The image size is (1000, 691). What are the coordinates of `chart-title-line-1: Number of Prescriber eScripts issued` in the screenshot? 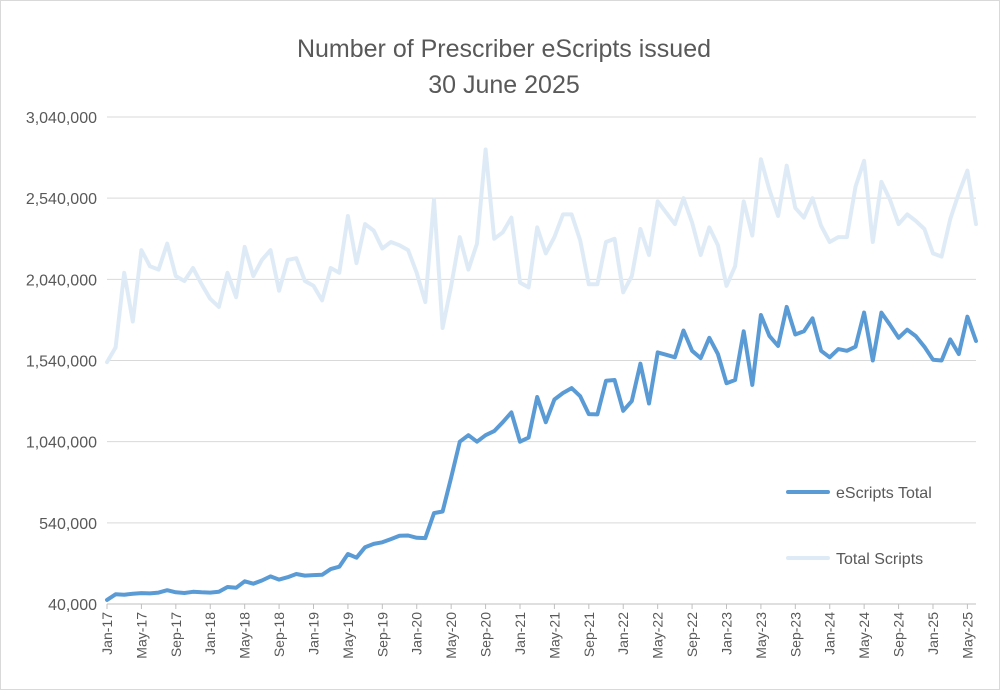 It's located at (504, 49).